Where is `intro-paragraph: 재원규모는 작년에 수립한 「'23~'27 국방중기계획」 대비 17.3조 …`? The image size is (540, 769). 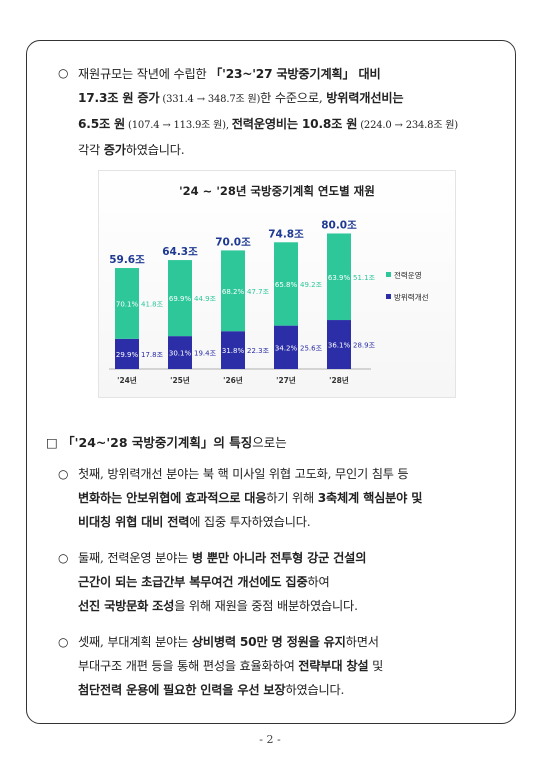 intro-paragraph: 재원규모는 작년에 수립한 「'23~'27 국방중기계획」 대비 17.3조 … is located at coordinates (268, 112).